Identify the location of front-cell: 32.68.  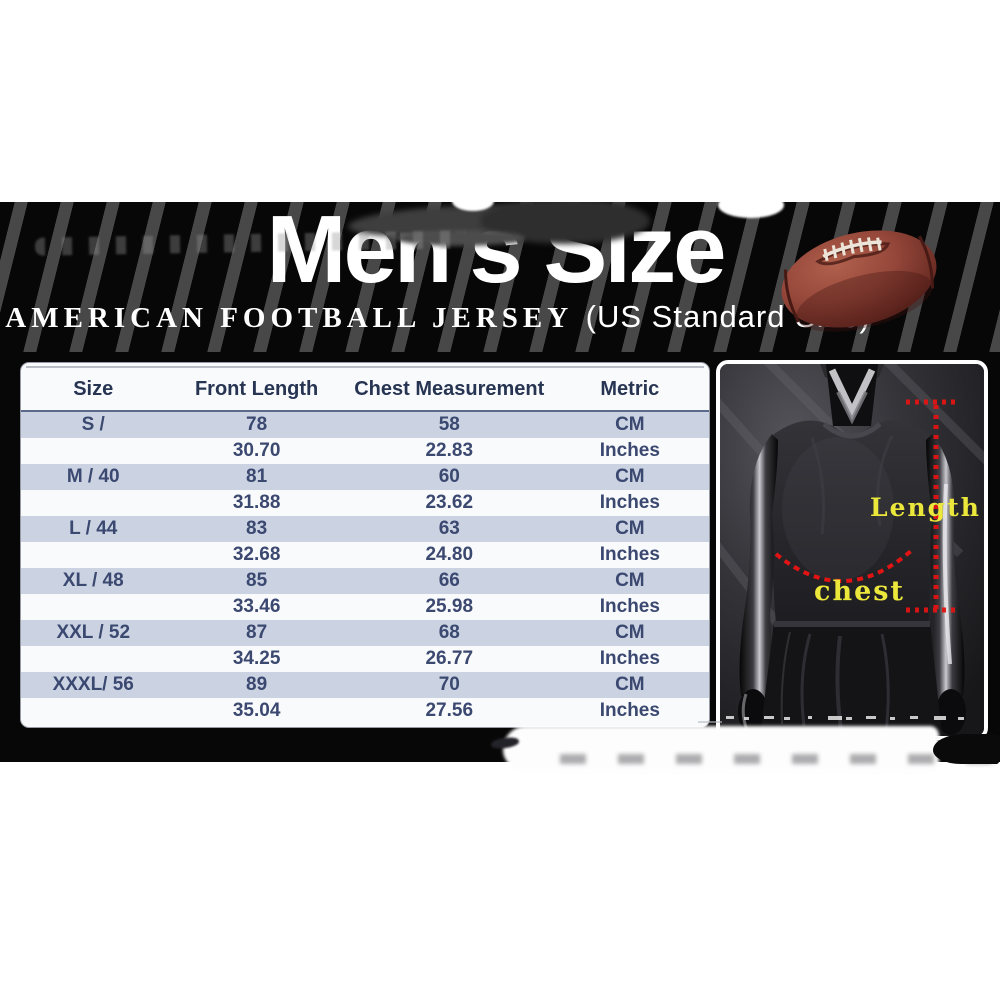
(256, 554).